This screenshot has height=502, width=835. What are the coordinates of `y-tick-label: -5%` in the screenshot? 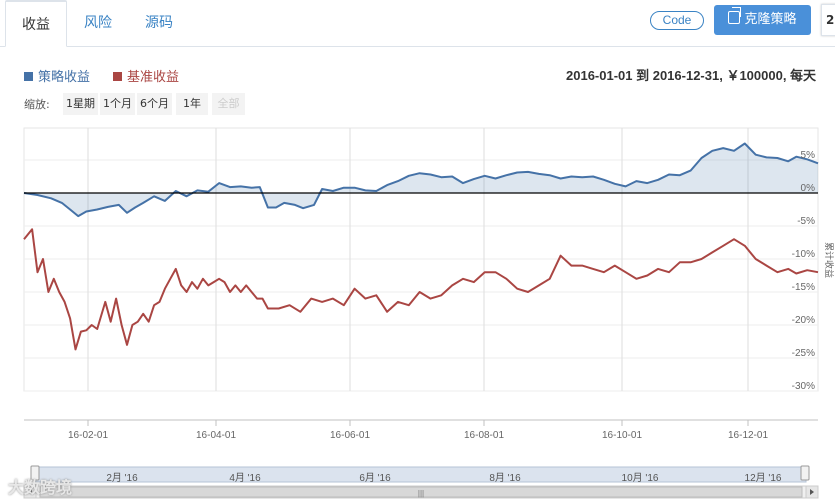 It's located at (806, 221).